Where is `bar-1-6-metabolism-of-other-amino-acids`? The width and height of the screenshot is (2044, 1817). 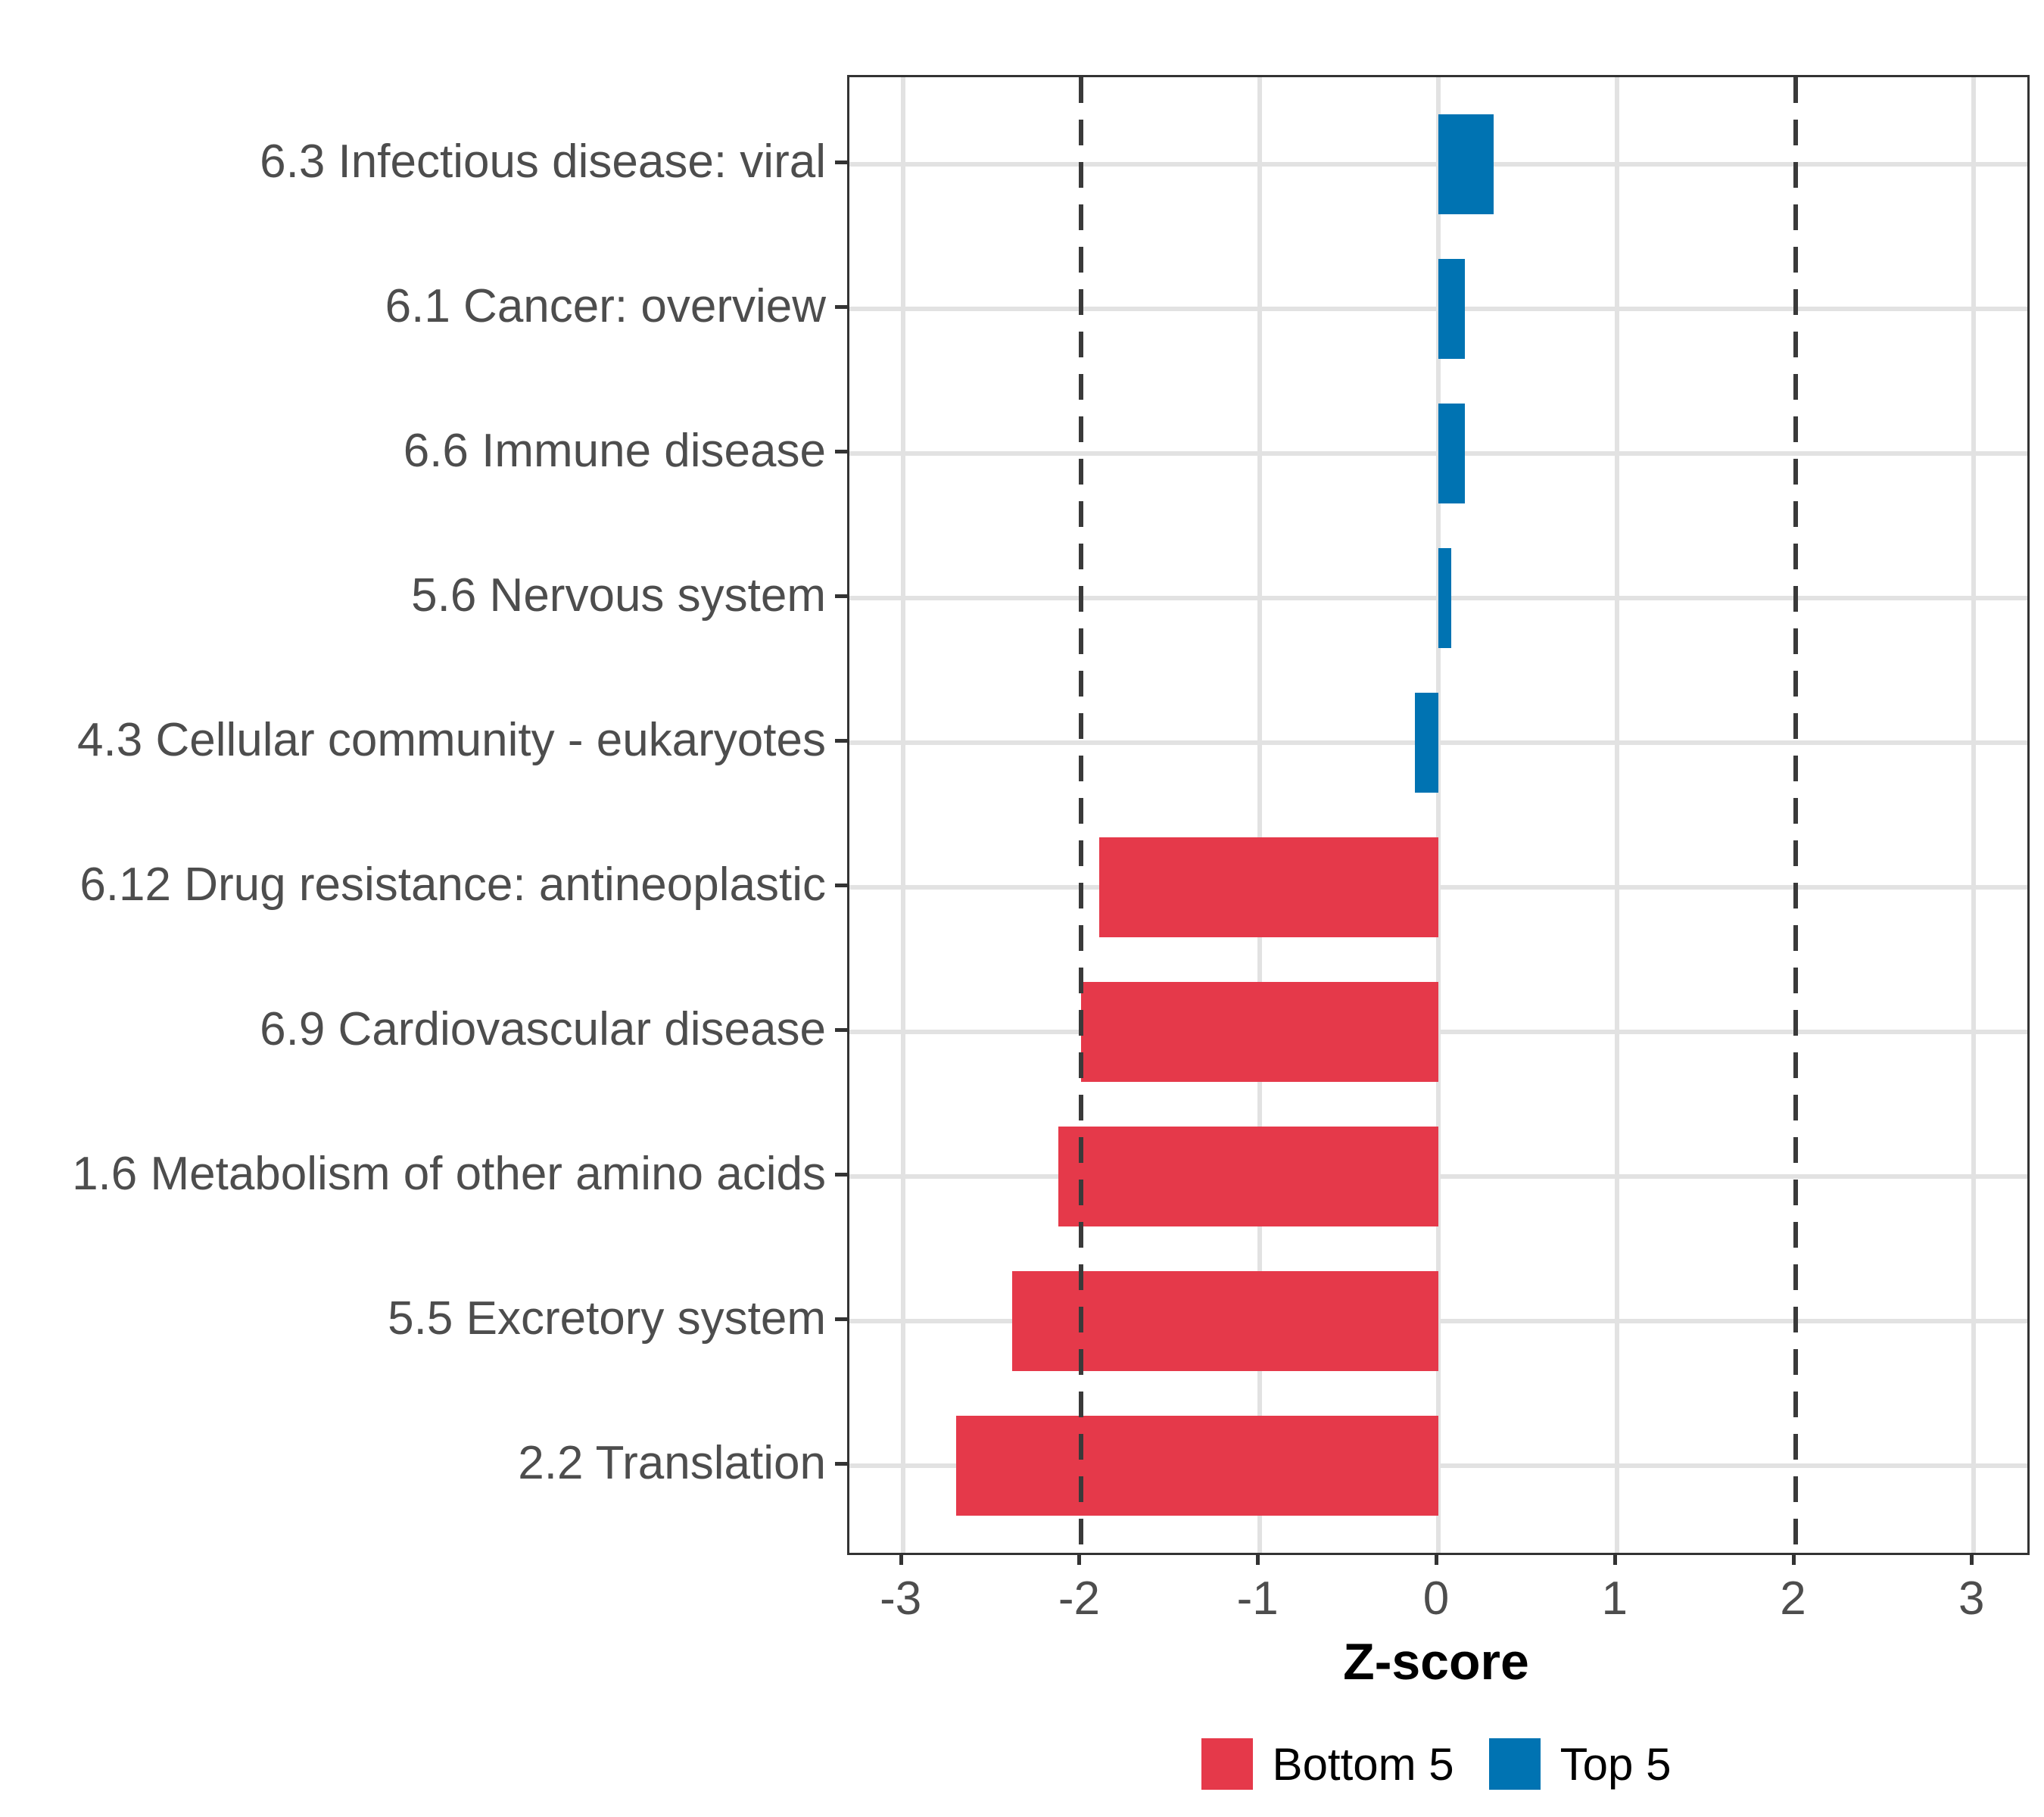 bar-1-6-metabolism-of-other-amino-acids is located at coordinates (1248, 1177).